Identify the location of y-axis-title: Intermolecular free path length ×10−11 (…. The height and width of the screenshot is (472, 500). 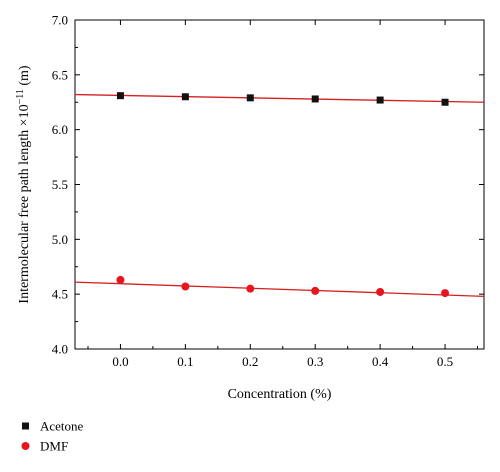
(24, 184).